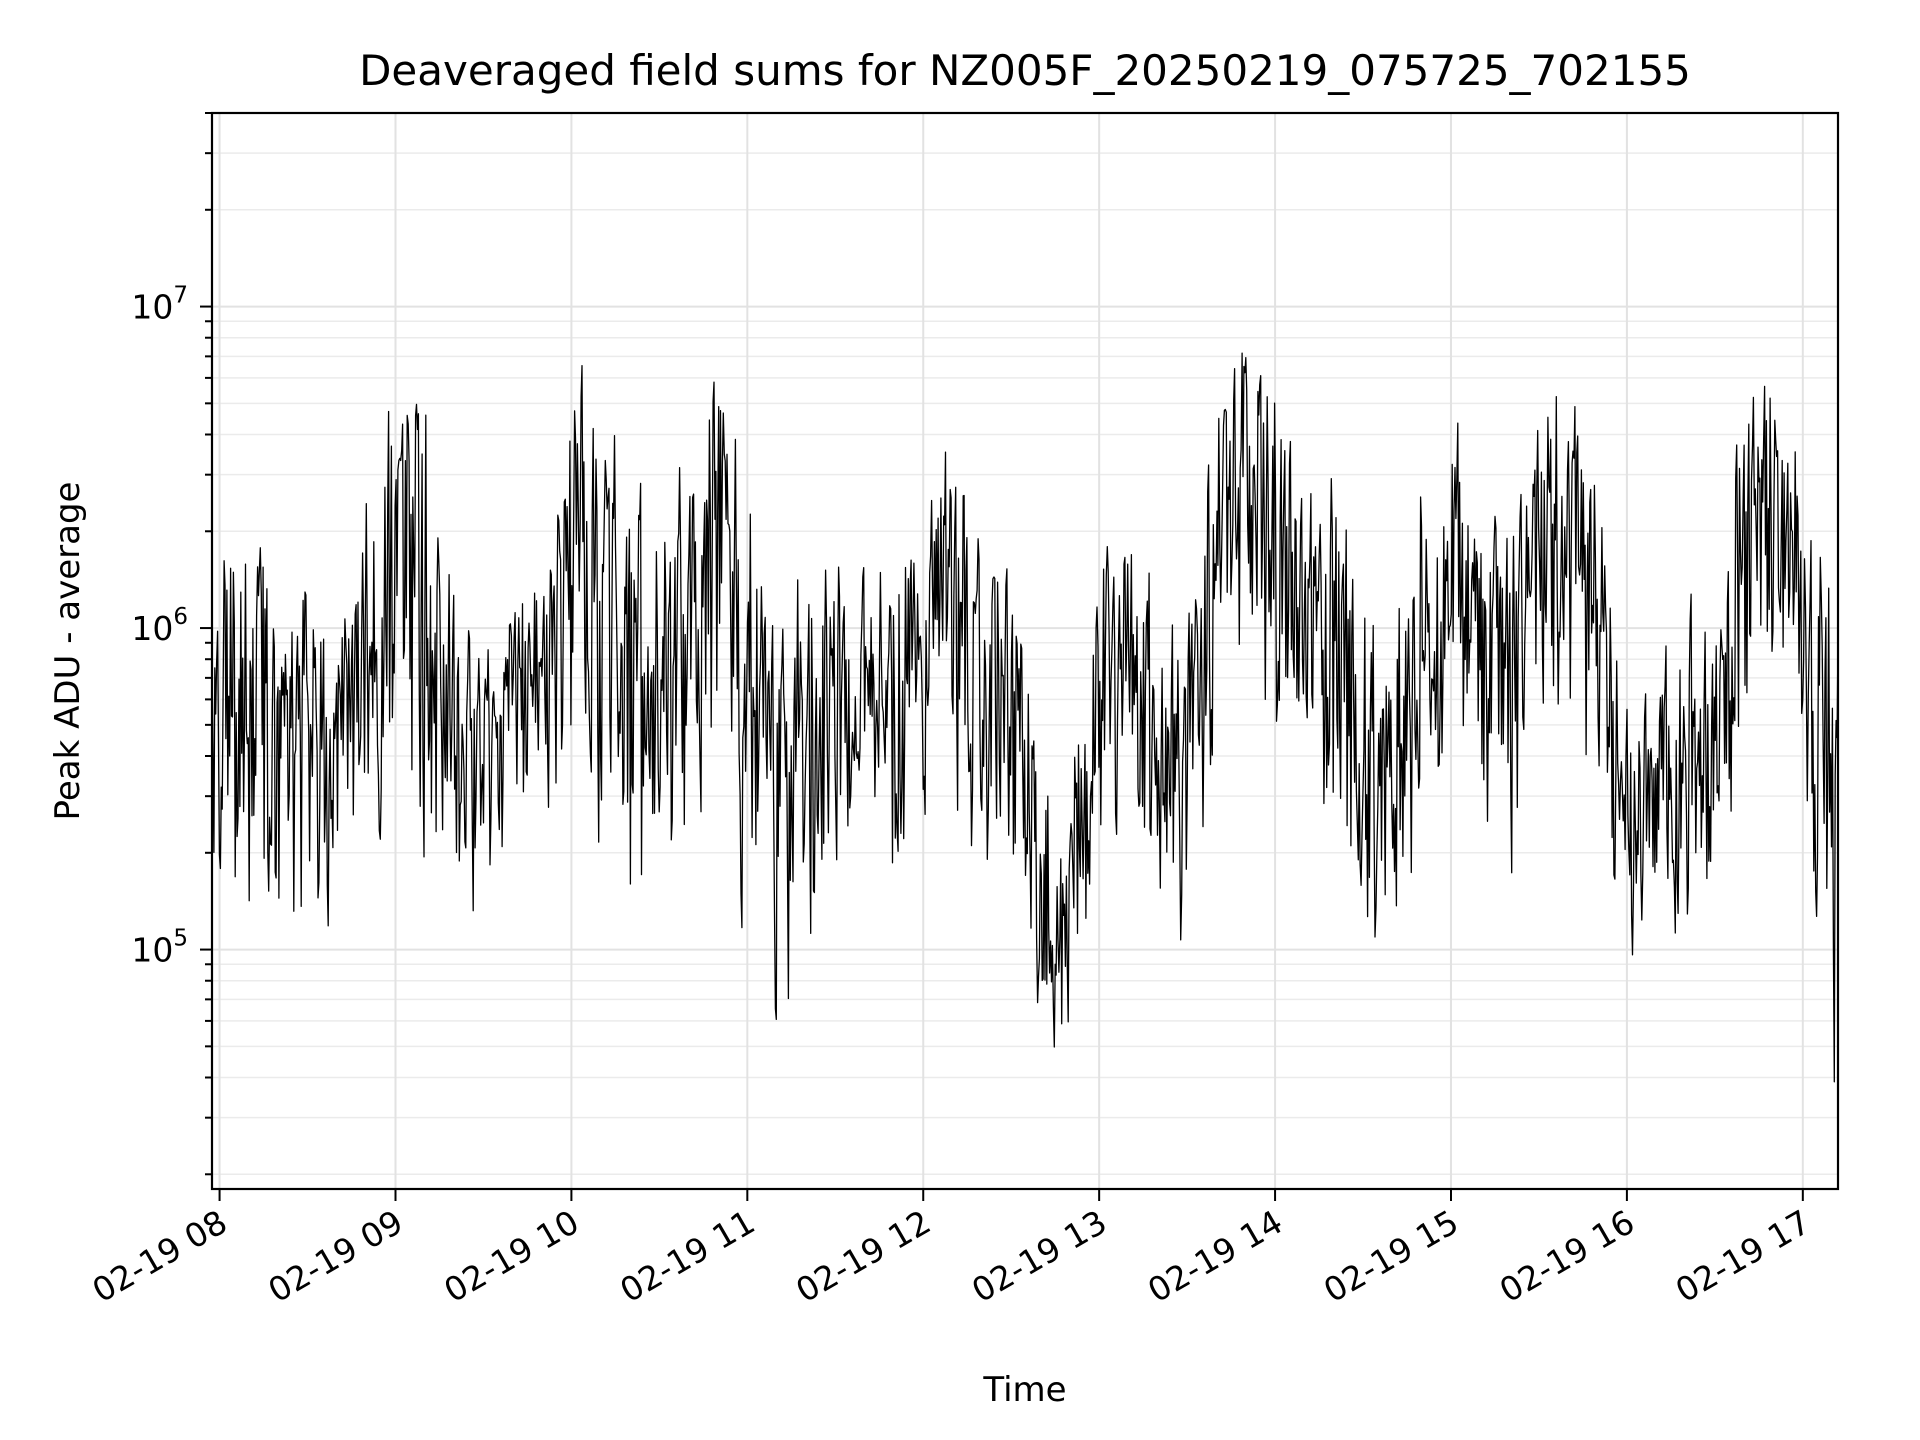 This screenshot has width=1920, height=1440. What do you see at coordinates (68, 651) in the screenshot?
I see `y-axis-label: Peak ADU - average` at bounding box center [68, 651].